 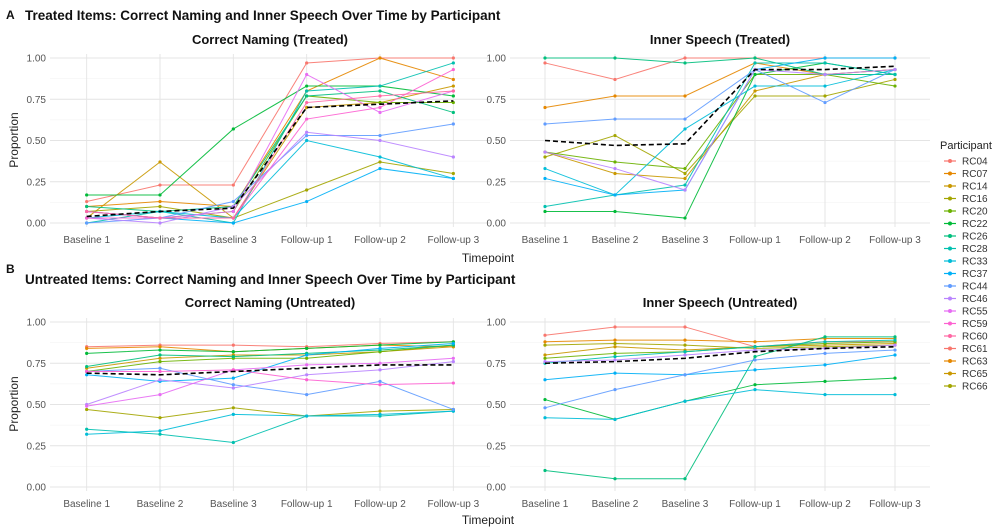 What do you see at coordinates (37, 323) in the screenshot?
I see `y-tick-label: 1.00` at bounding box center [37, 323].